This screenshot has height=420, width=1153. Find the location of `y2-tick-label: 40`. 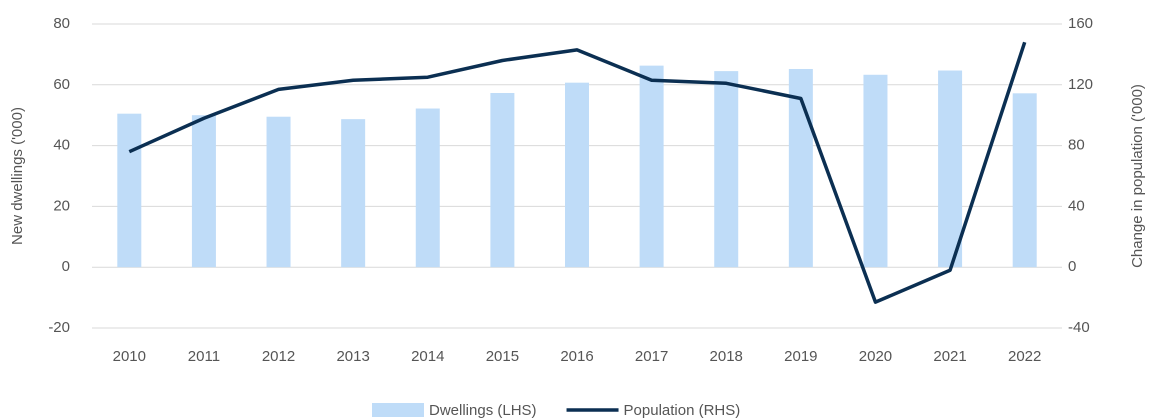

y2-tick-label: 40 is located at coordinates (1076, 205).